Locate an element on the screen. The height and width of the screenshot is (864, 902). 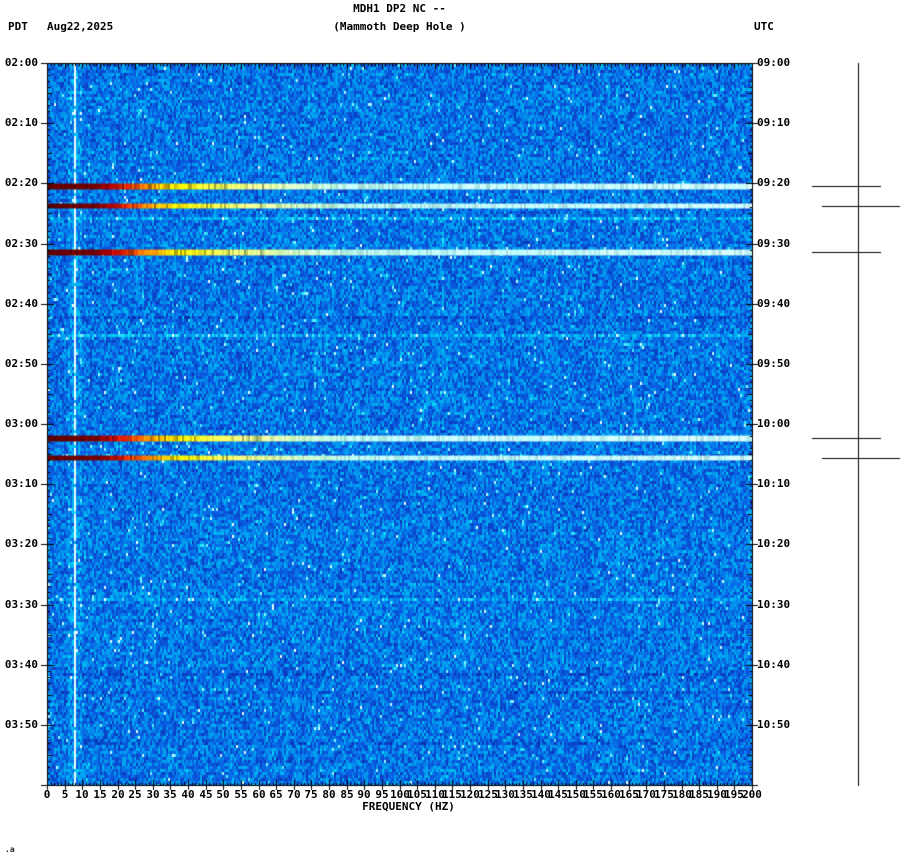
freq-tick-label: 145 is located at coordinates (558, 794).